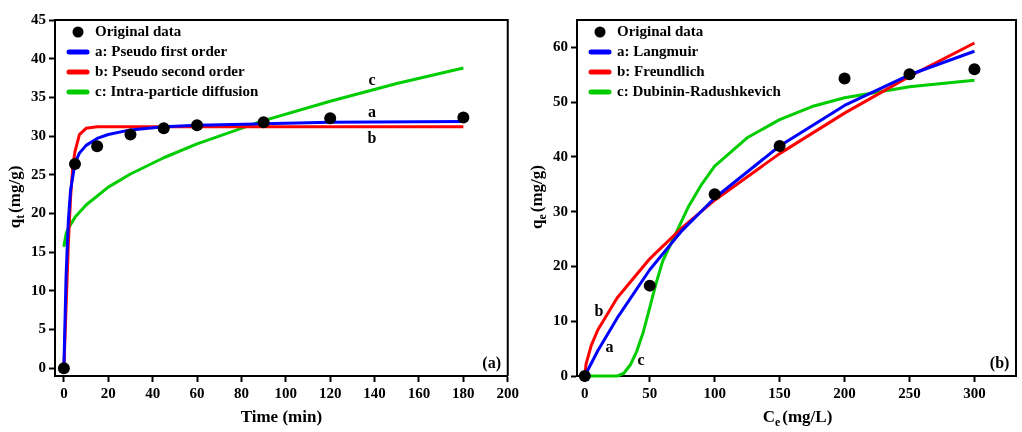  What do you see at coordinates (560, 46) in the screenshot?
I see `y-tick-label: 60` at bounding box center [560, 46].